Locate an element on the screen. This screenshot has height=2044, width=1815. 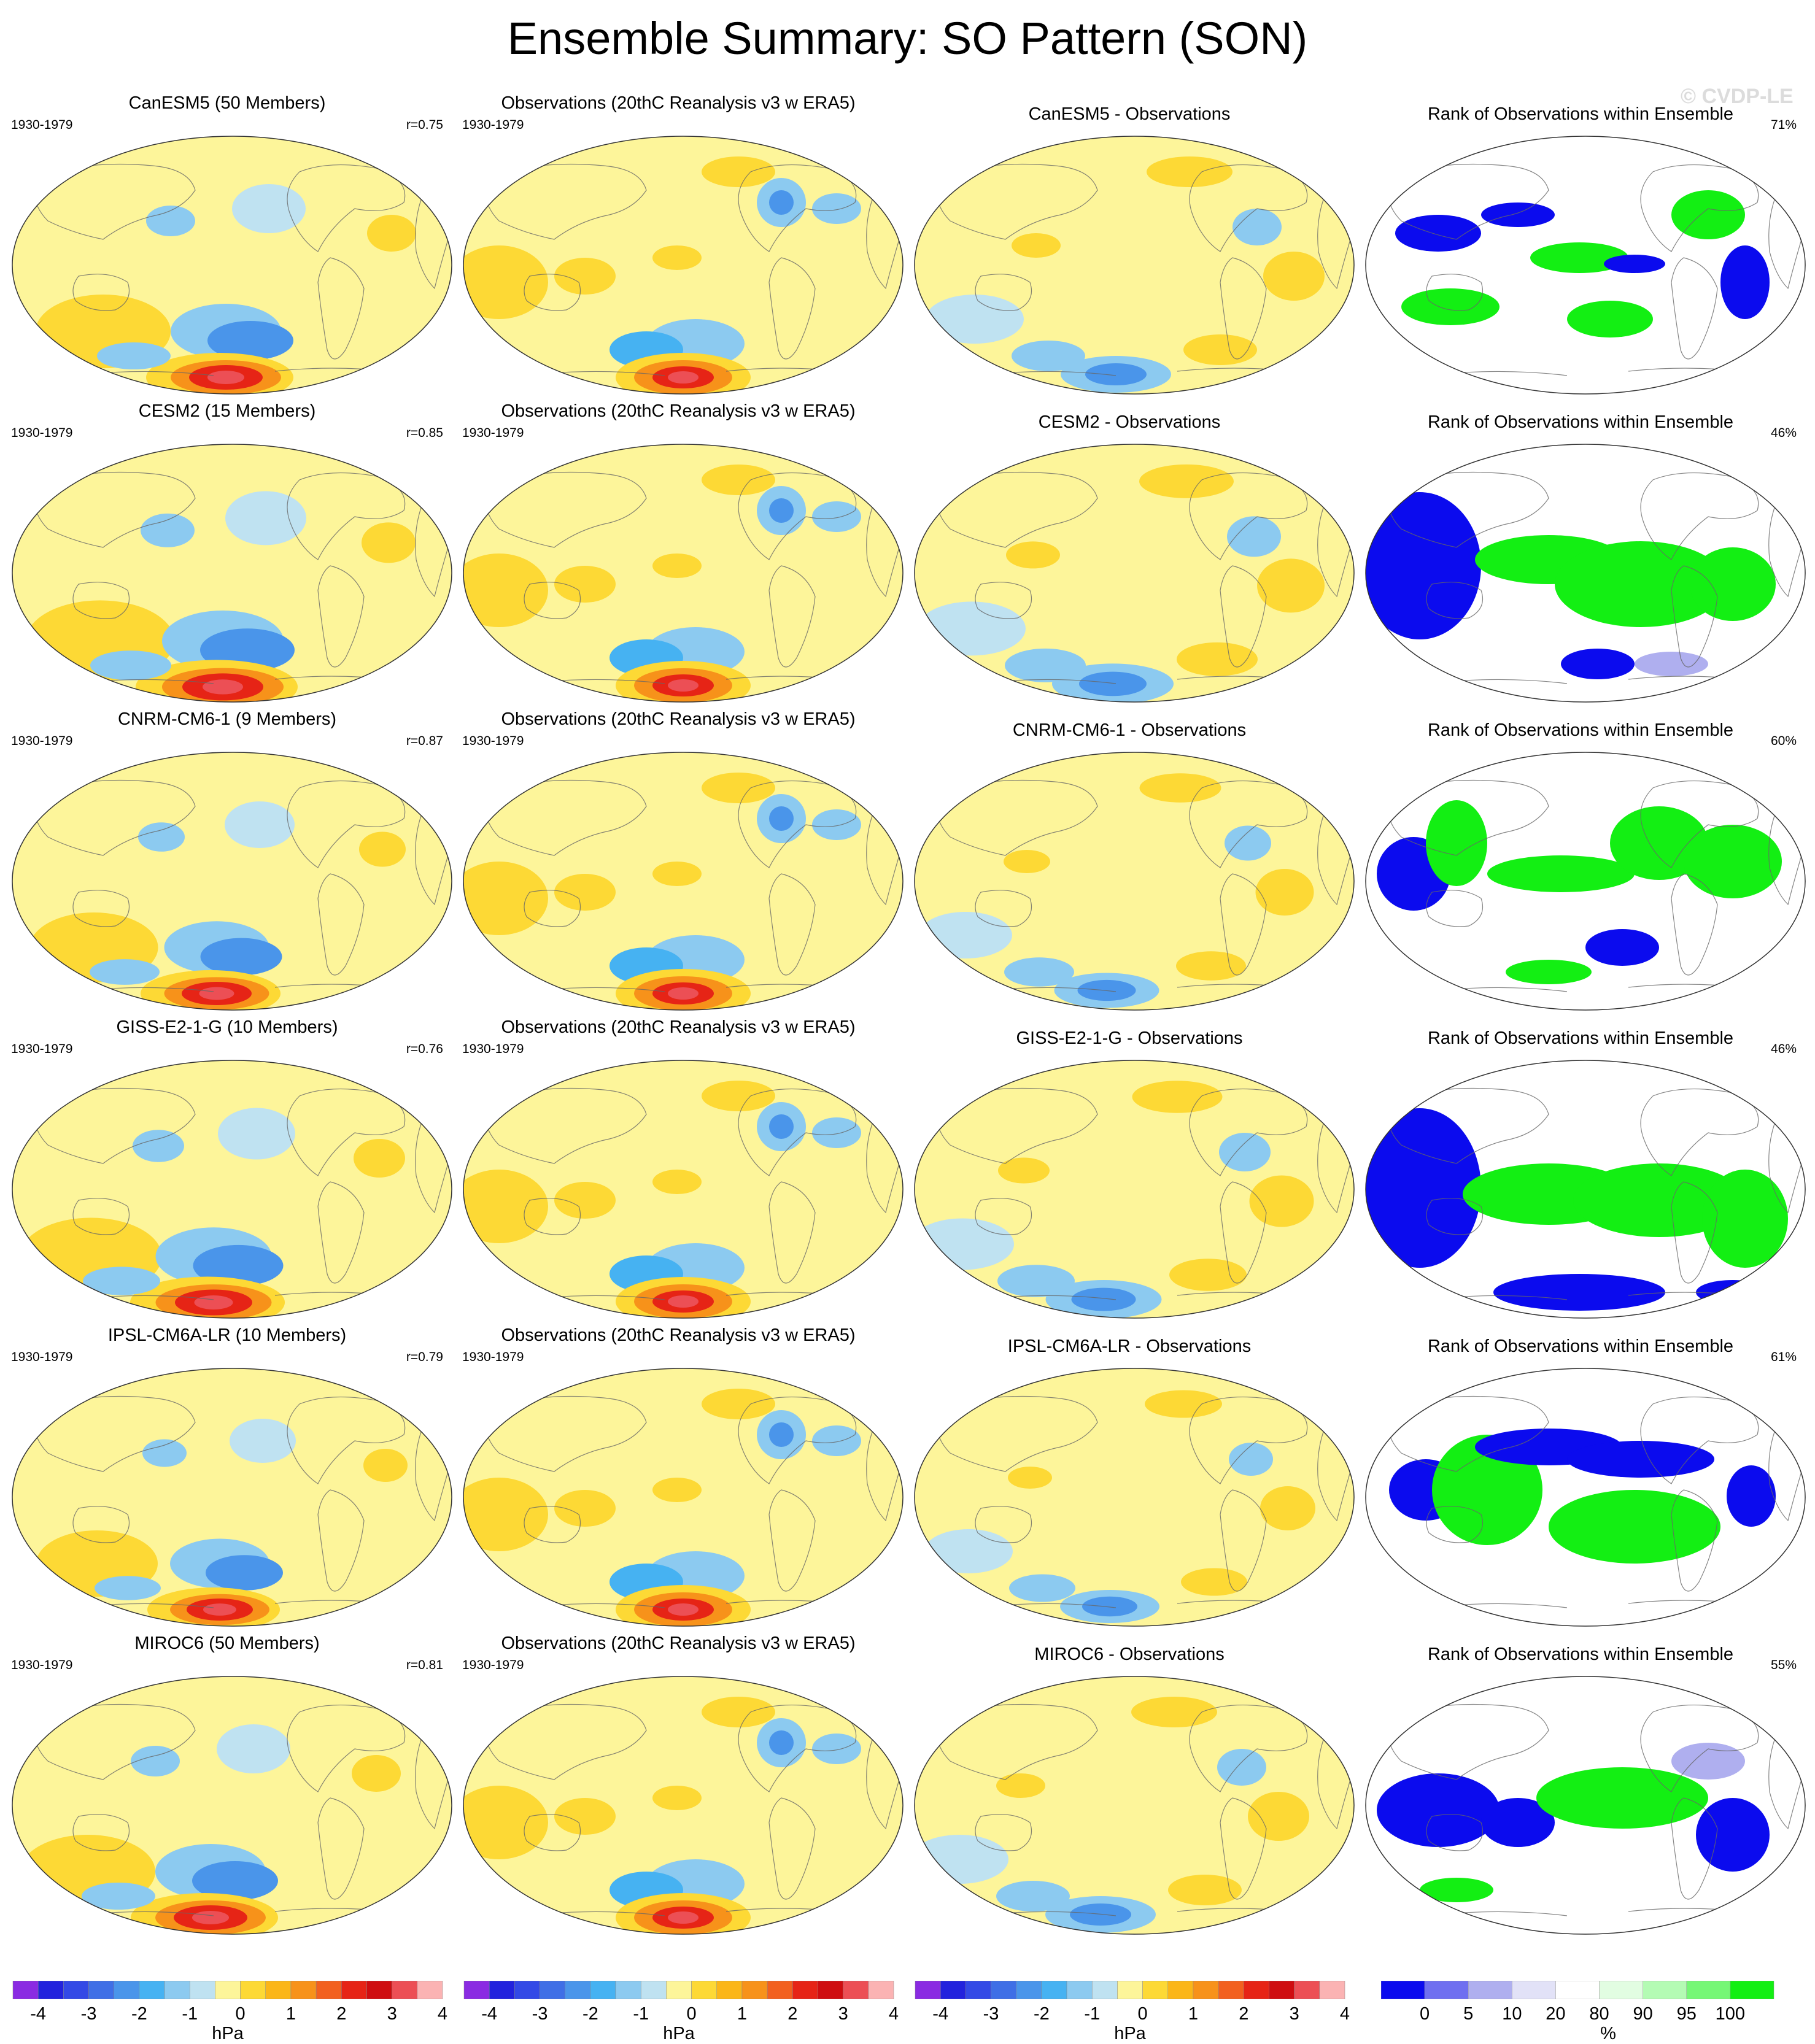
panel-title: GISS-E2-1-G - Observations is located at coordinates (1130, 1038).